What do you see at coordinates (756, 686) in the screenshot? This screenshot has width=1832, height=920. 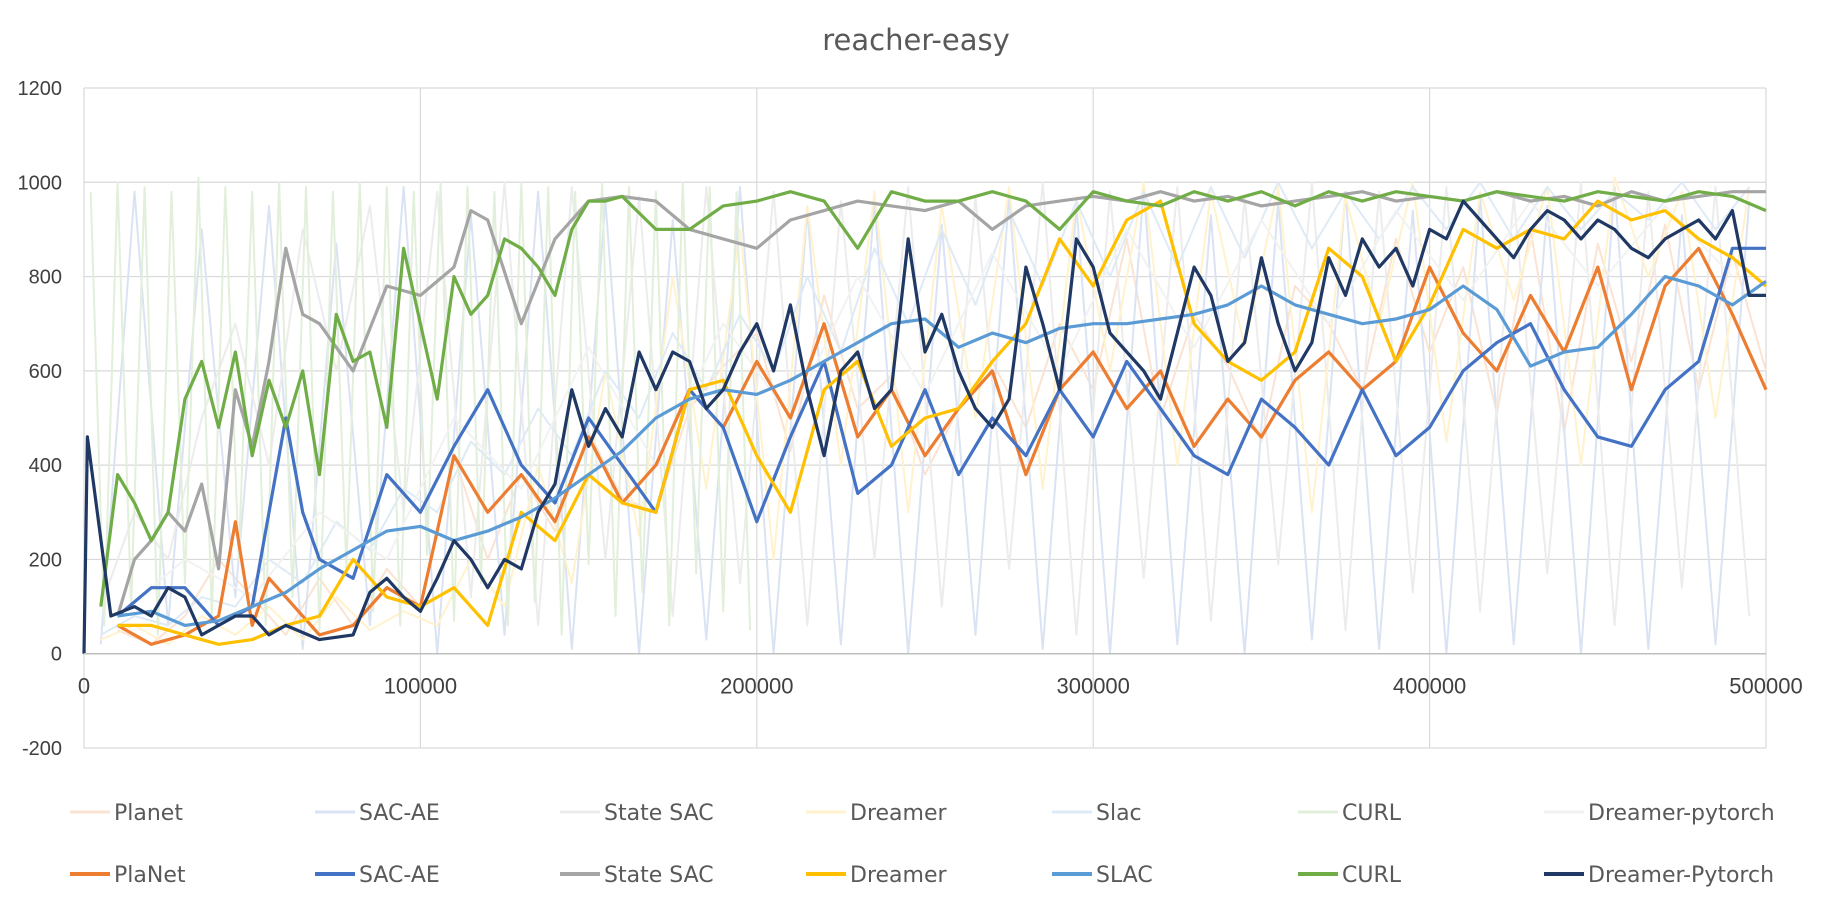 I see `x-tick-label: 200000` at bounding box center [756, 686].